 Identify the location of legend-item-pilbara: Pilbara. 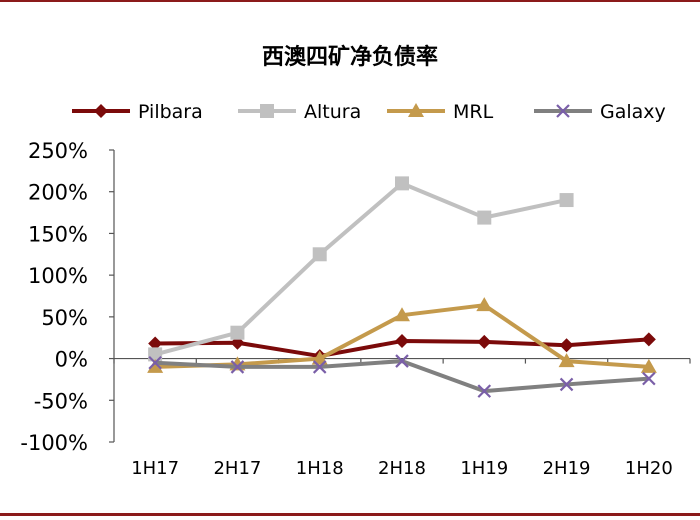
(137, 112).